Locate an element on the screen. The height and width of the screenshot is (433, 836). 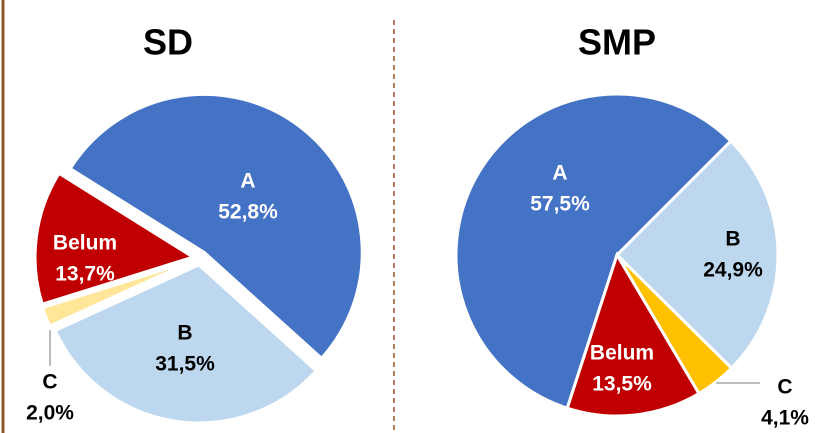
slice-value-label: 24,9% is located at coordinates (733, 270).